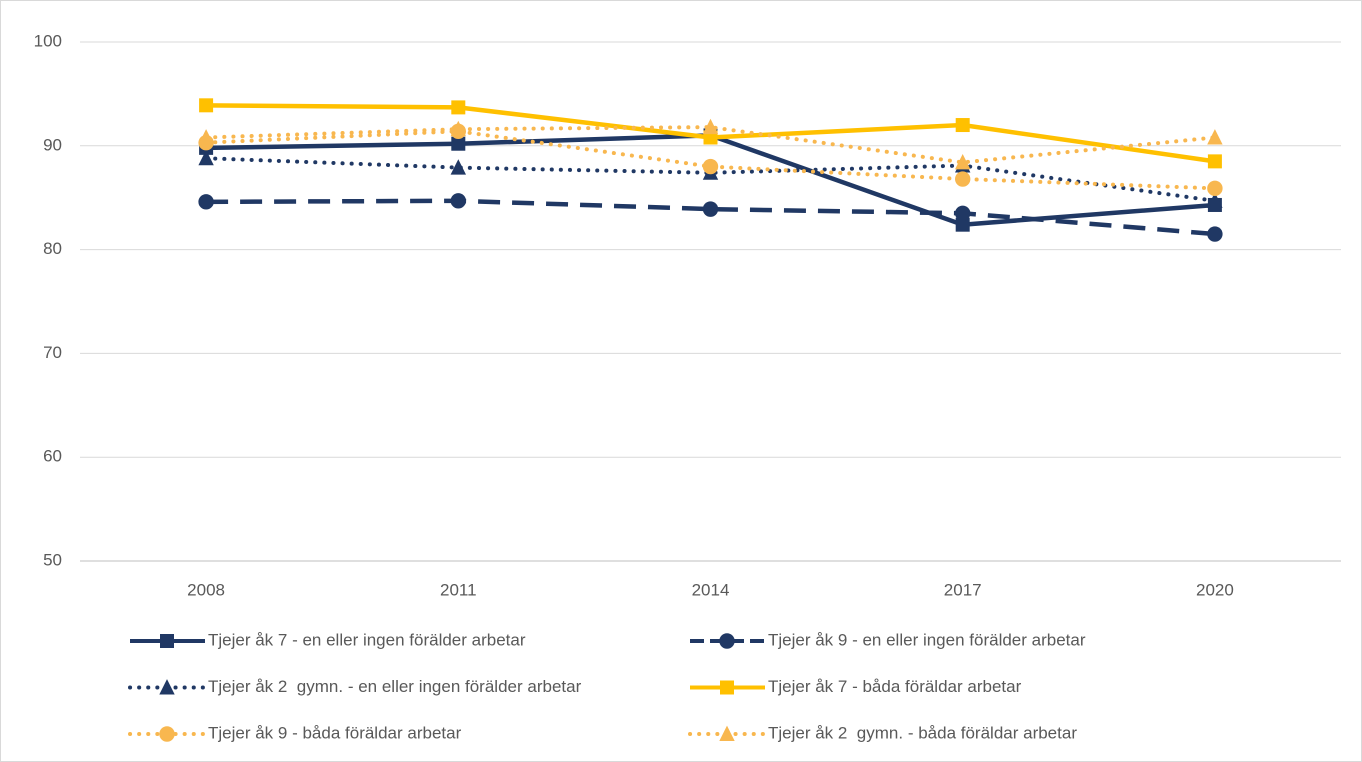  What do you see at coordinates (206, 589) in the screenshot?
I see `x-tick-label: 2008` at bounding box center [206, 589].